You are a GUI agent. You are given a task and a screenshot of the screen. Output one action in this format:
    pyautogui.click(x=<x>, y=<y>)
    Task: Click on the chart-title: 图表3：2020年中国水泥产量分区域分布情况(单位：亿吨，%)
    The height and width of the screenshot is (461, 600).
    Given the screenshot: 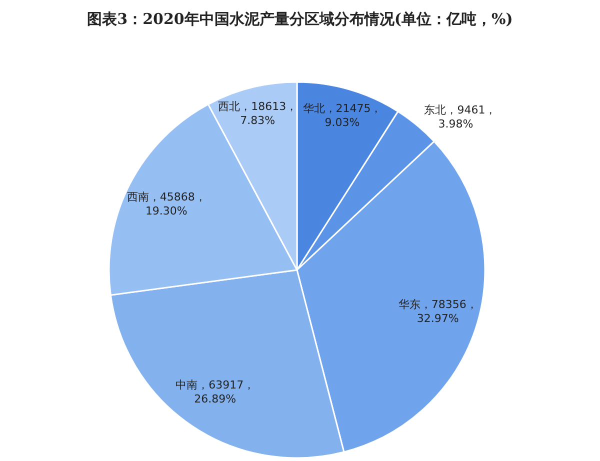 What is the action you would take?
    pyautogui.click(x=300, y=19)
    